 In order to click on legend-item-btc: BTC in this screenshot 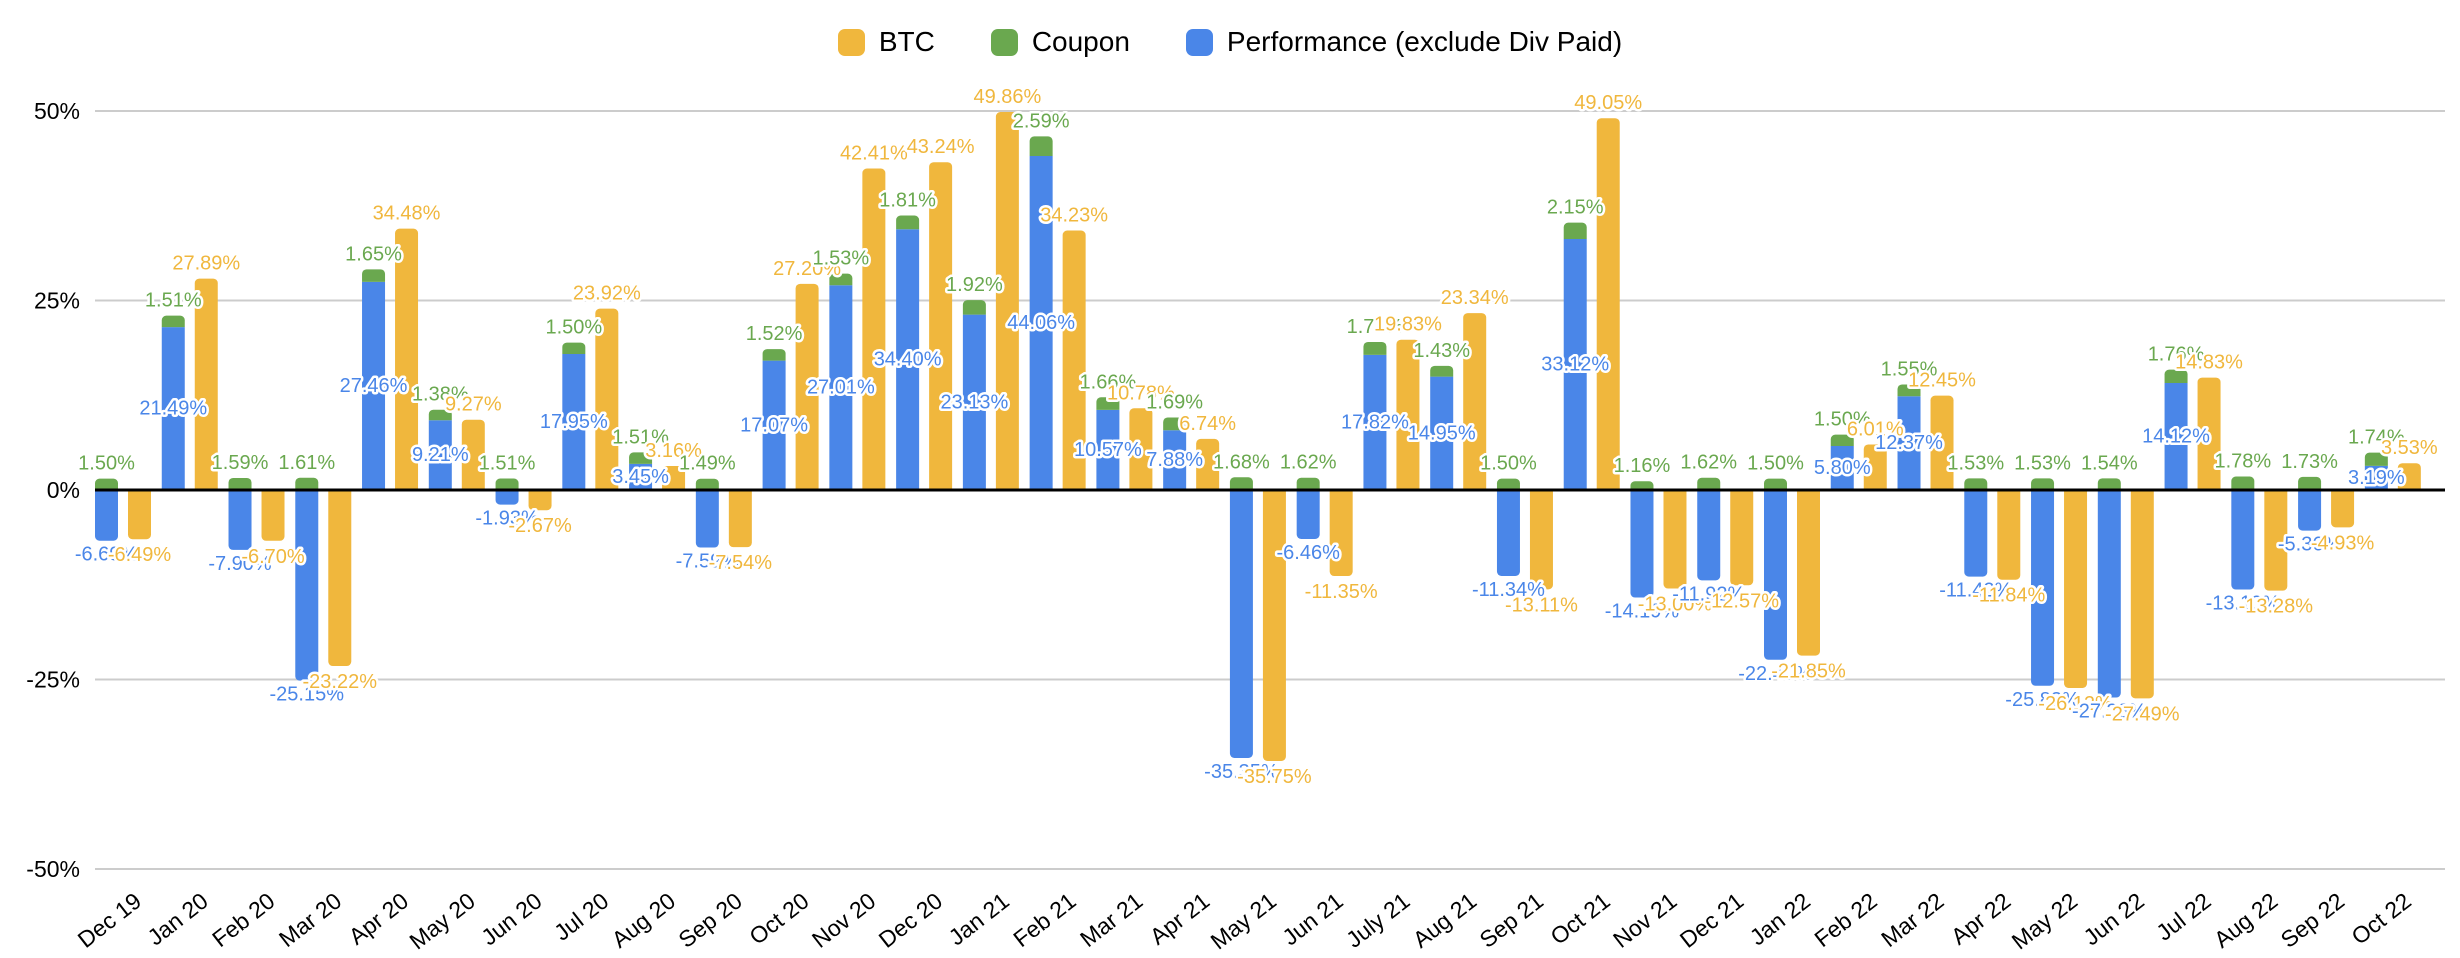, I will do `click(886, 42)`.